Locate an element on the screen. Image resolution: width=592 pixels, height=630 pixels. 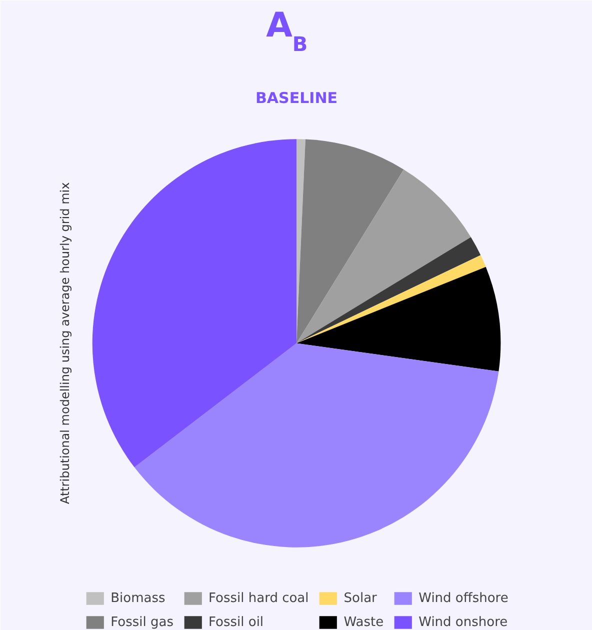
text: Attributional modelling using average hourly grid mix is located at coordinates (65, 343).